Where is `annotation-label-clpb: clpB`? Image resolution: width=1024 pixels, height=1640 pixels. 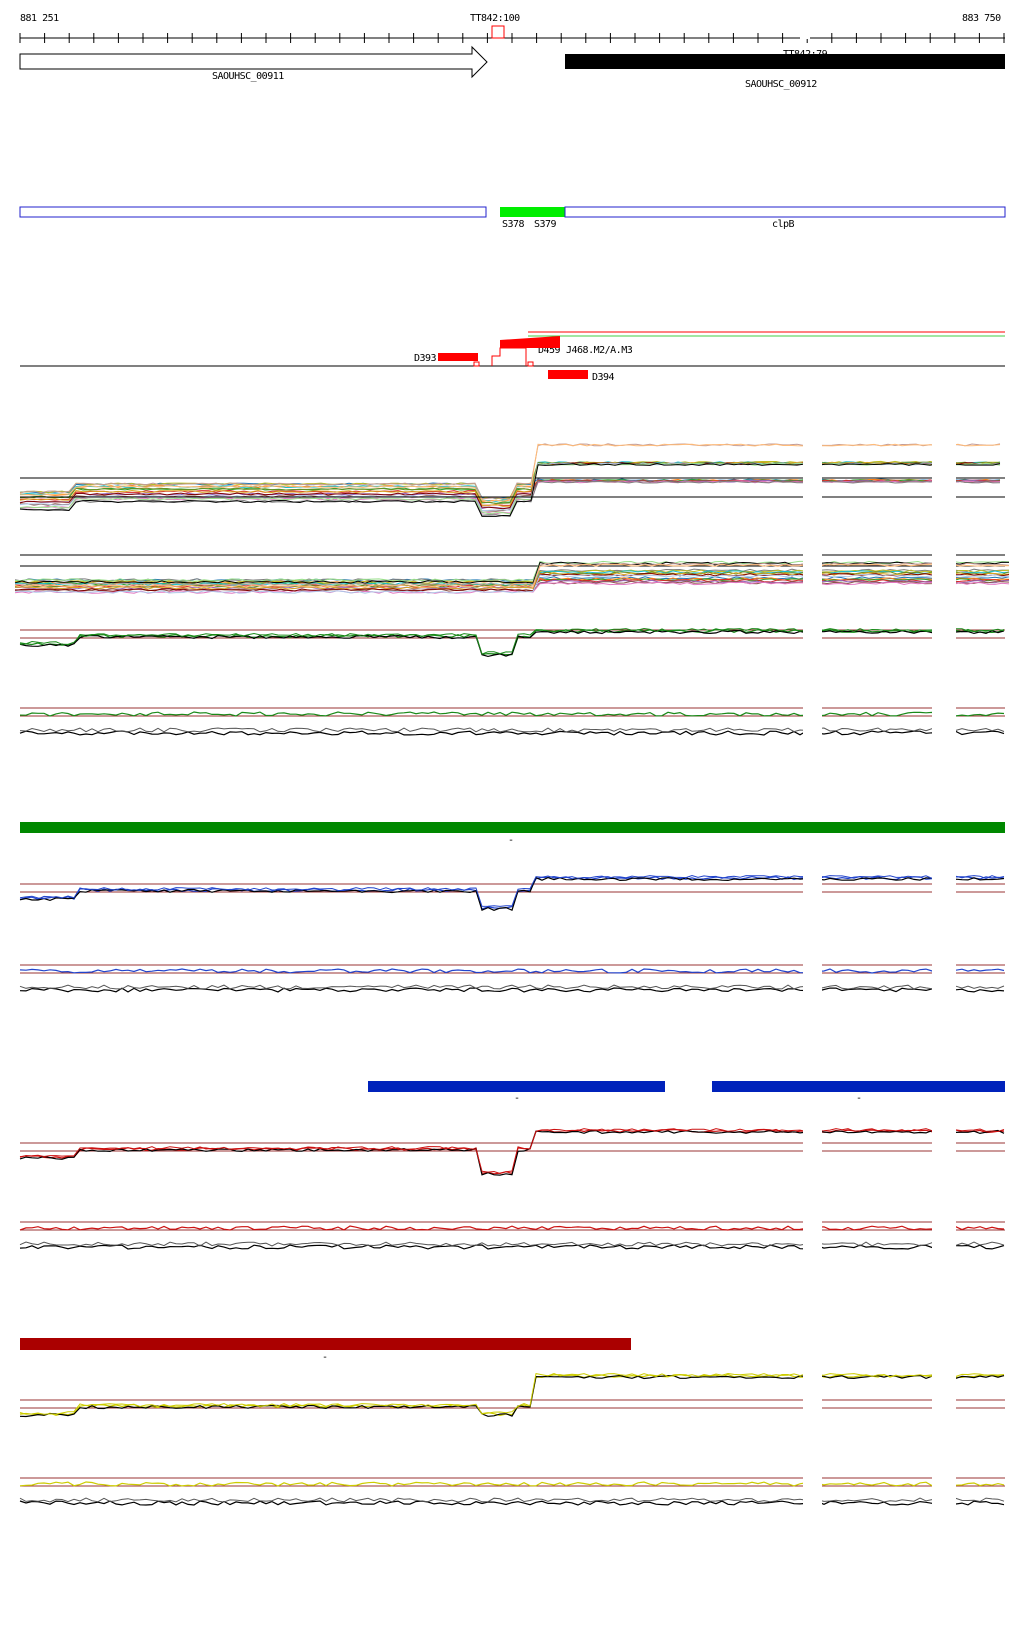 annotation-label-clpb: clpB is located at coordinates (783, 224).